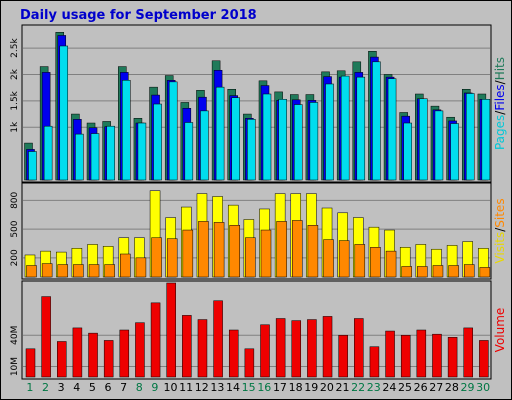 This screenshot has height=400, width=512. What do you see at coordinates (15, 335) in the screenshot?
I see `y-tick-label: 40M` at bounding box center [15, 335].